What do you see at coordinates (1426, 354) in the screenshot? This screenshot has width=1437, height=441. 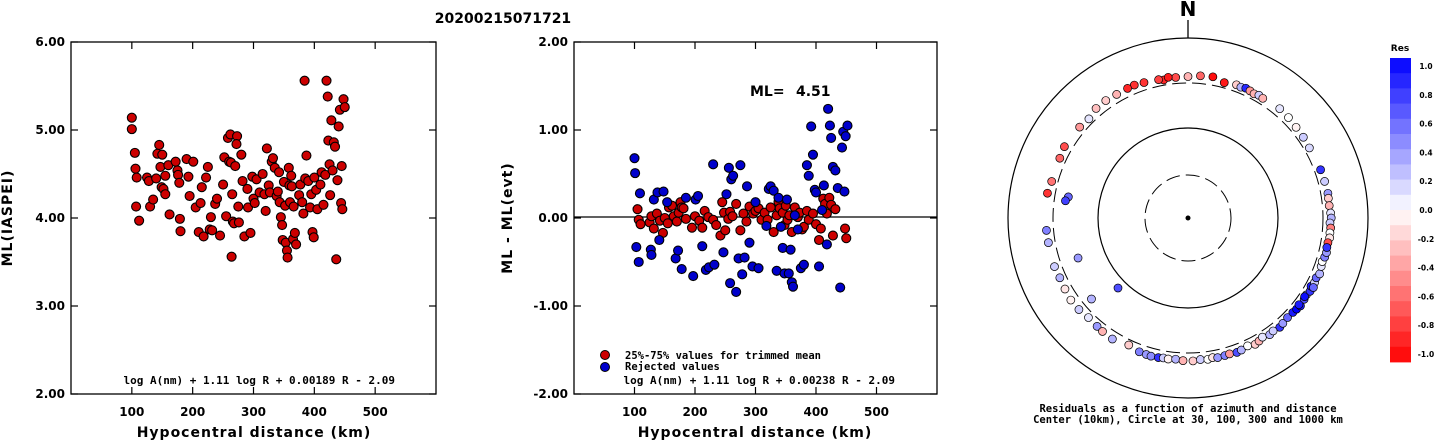 I see `colorbar-tick-label: -1.0` at bounding box center [1426, 354].